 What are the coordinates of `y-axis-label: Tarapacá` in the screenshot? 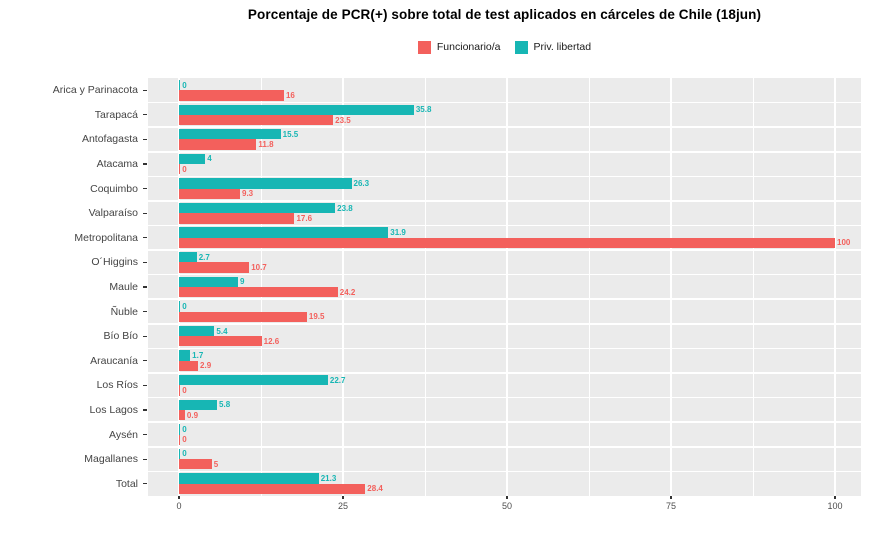 It's located at (116, 114).